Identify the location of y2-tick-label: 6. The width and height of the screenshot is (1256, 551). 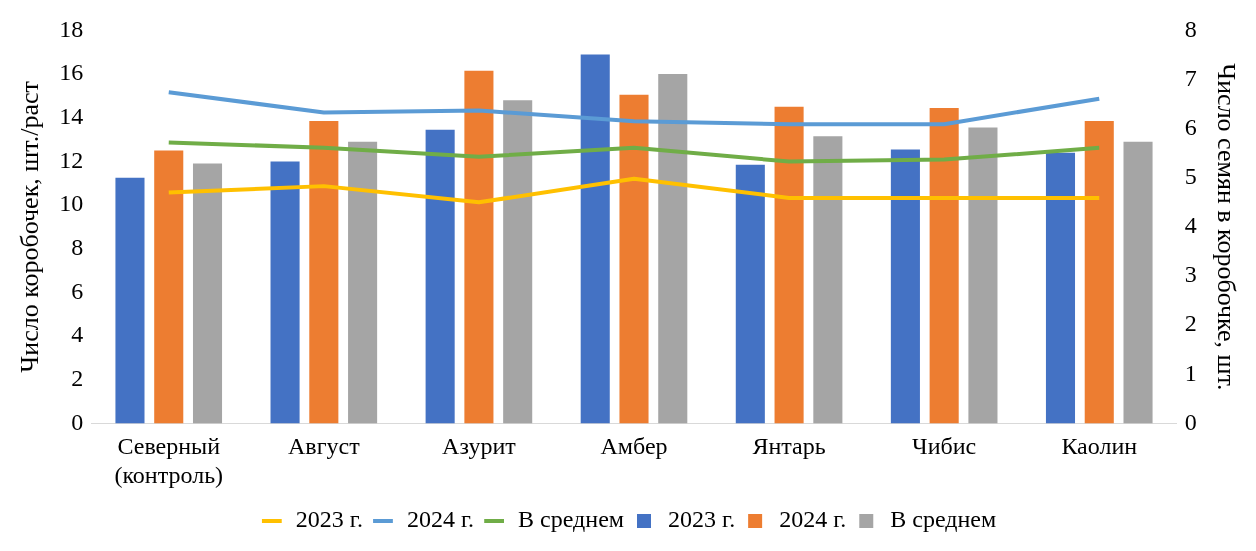
(1190, 126).